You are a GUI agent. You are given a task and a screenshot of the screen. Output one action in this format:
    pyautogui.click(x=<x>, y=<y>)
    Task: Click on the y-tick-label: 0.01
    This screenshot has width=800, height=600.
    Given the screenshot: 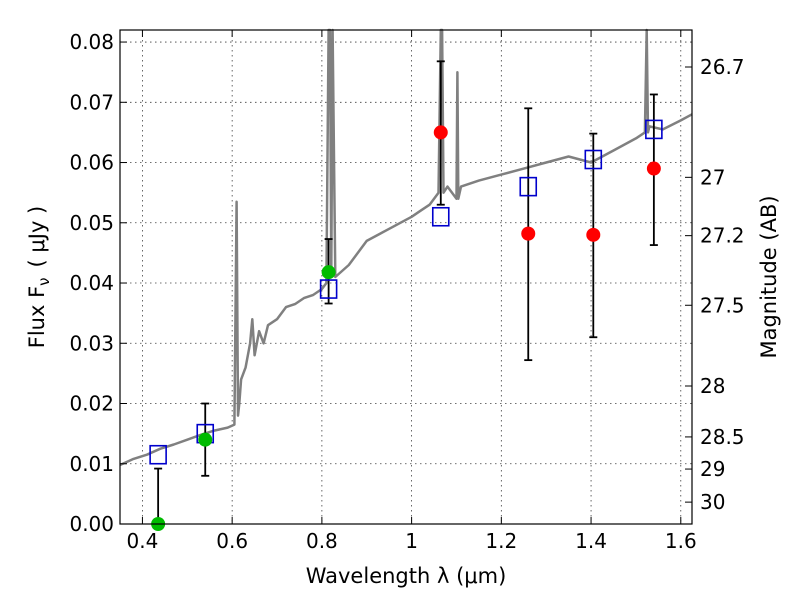 What is the action you would take?
    pyautogui.click(x=91, y=464)
    